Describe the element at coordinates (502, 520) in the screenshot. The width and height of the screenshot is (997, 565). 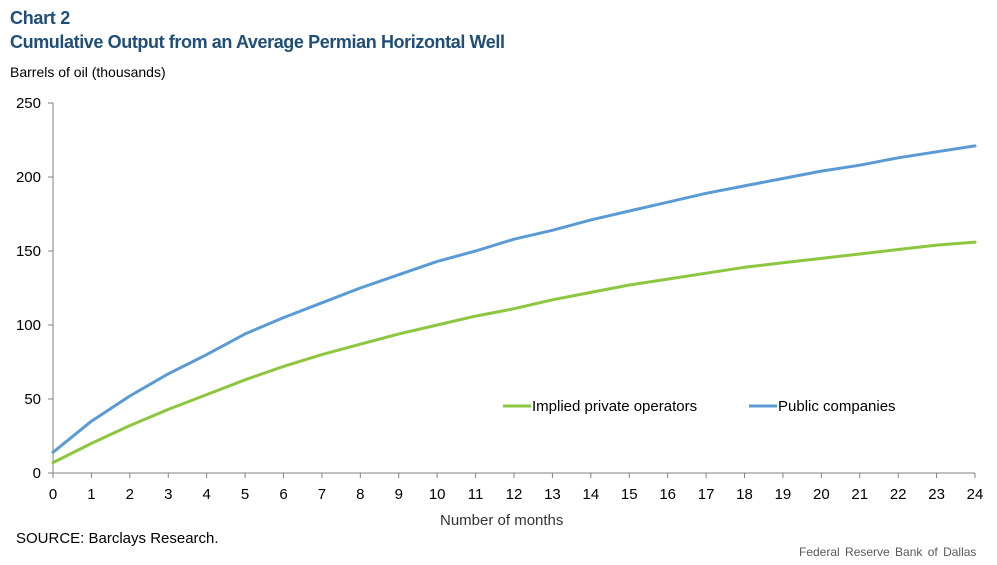
I see `x-axis-title: Number of months` at that location.